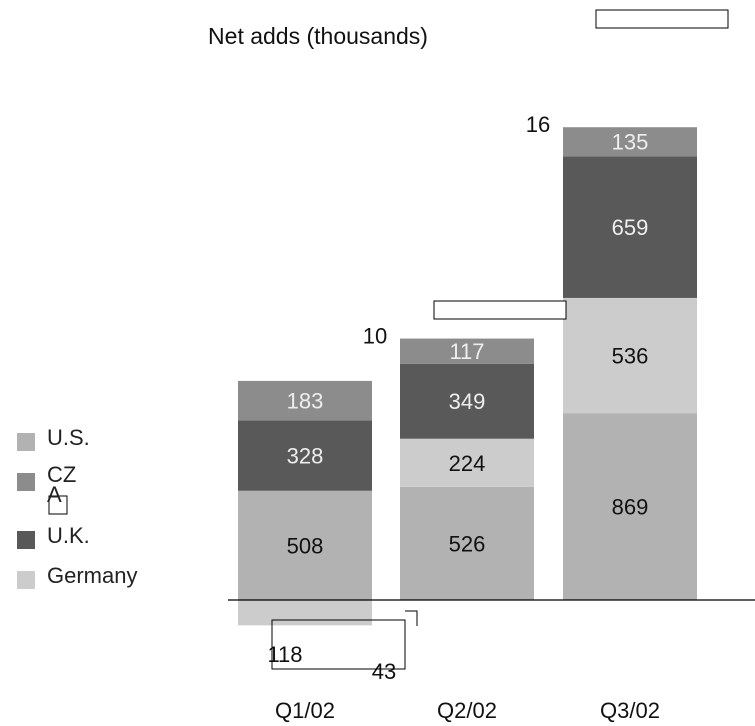  Describe the element at coordinates (375, 336) in the screenshot. I see `total-label: 10` at that location.